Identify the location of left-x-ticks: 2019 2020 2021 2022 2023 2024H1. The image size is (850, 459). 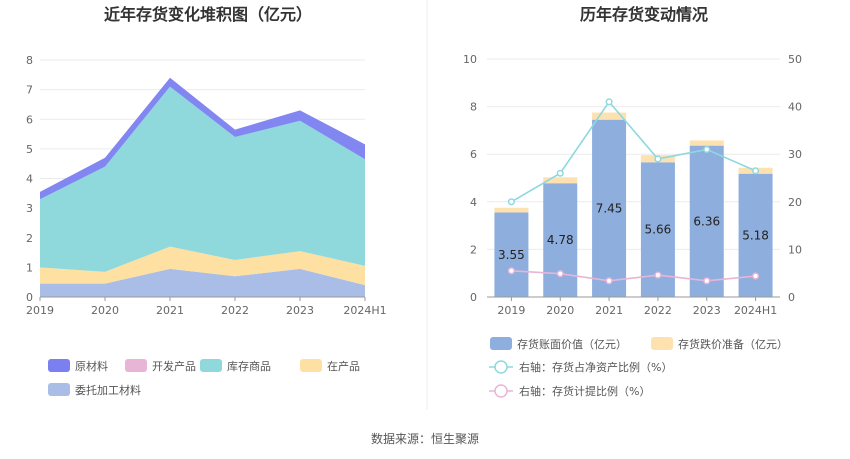
(206, 306).